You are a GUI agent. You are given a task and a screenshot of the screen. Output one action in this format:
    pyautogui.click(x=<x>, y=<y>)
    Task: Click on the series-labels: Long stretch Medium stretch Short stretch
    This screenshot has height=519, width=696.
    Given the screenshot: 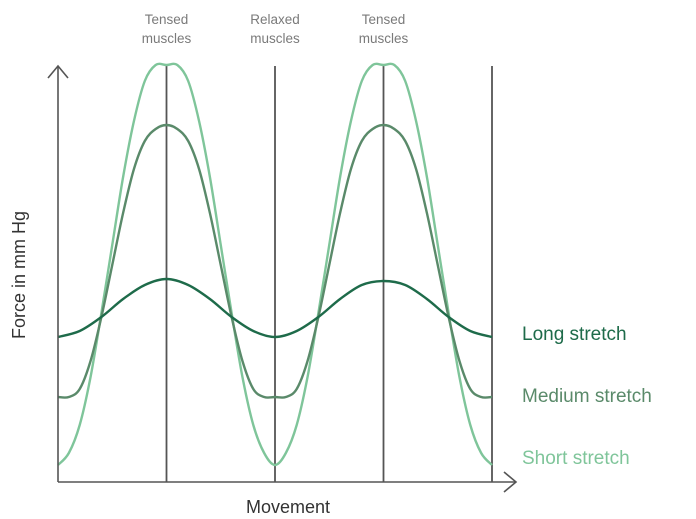 What is the action you would take?
    pyautogui.click(x=587, y=396)
    